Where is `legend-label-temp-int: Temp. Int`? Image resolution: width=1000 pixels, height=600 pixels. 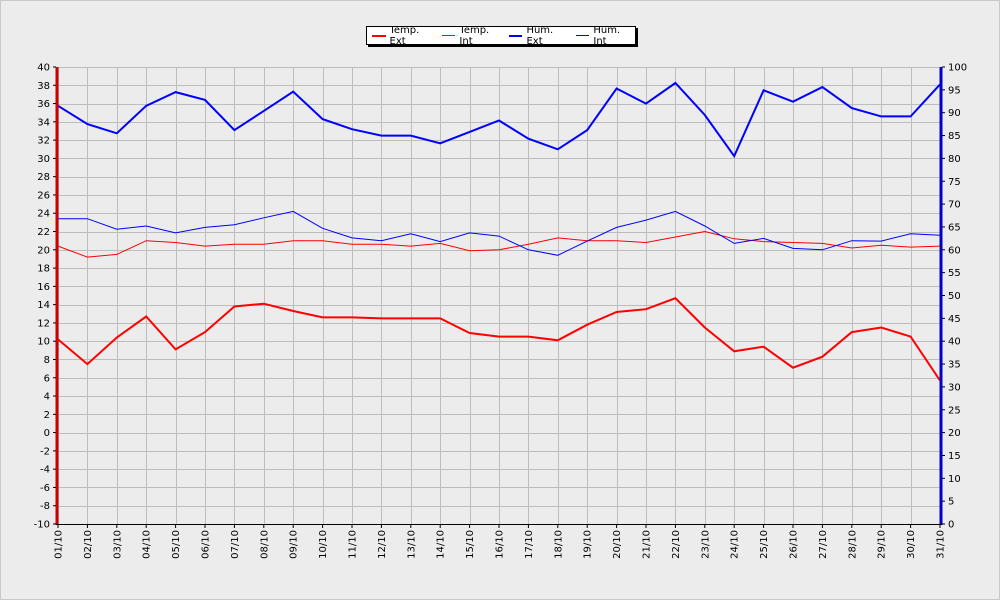
legend-label-temp-int: Temp. Int is located at coordinates (474, 35).